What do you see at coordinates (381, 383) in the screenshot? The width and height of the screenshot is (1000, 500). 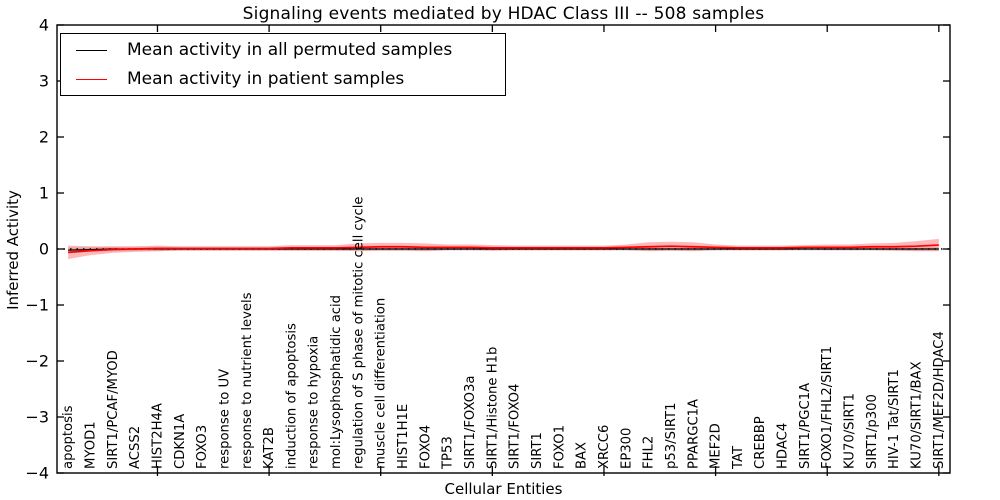 I see `x-tick-label: muscle cell differentiation` at bounding box center [381, 383].